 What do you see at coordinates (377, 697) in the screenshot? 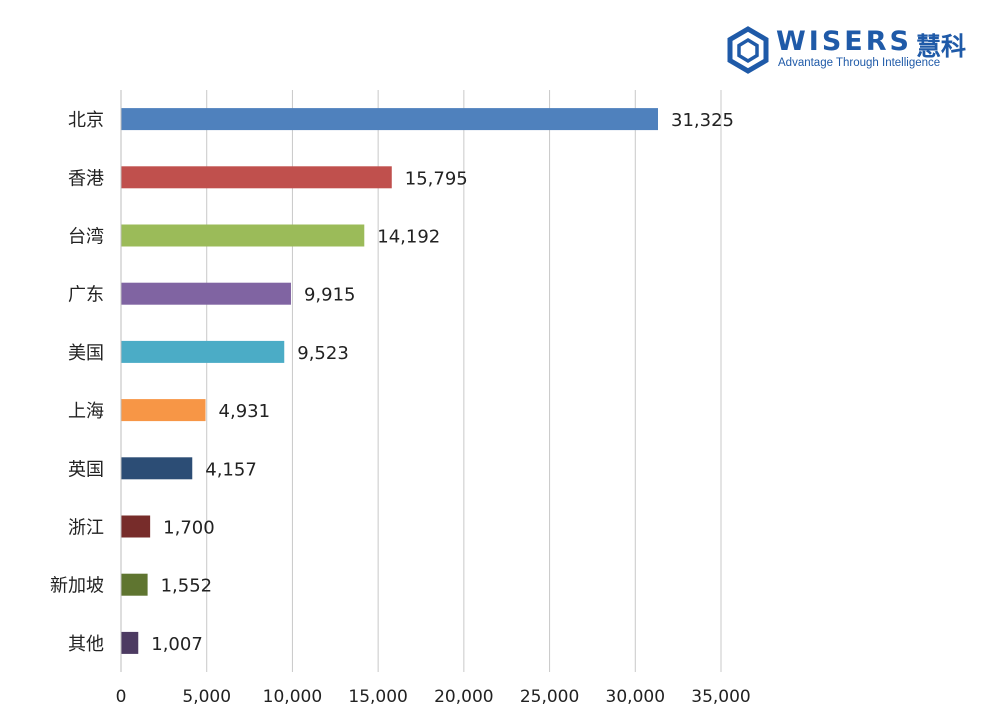
I see `x-tick-label: 15,000` at bounding box center [377, 697].